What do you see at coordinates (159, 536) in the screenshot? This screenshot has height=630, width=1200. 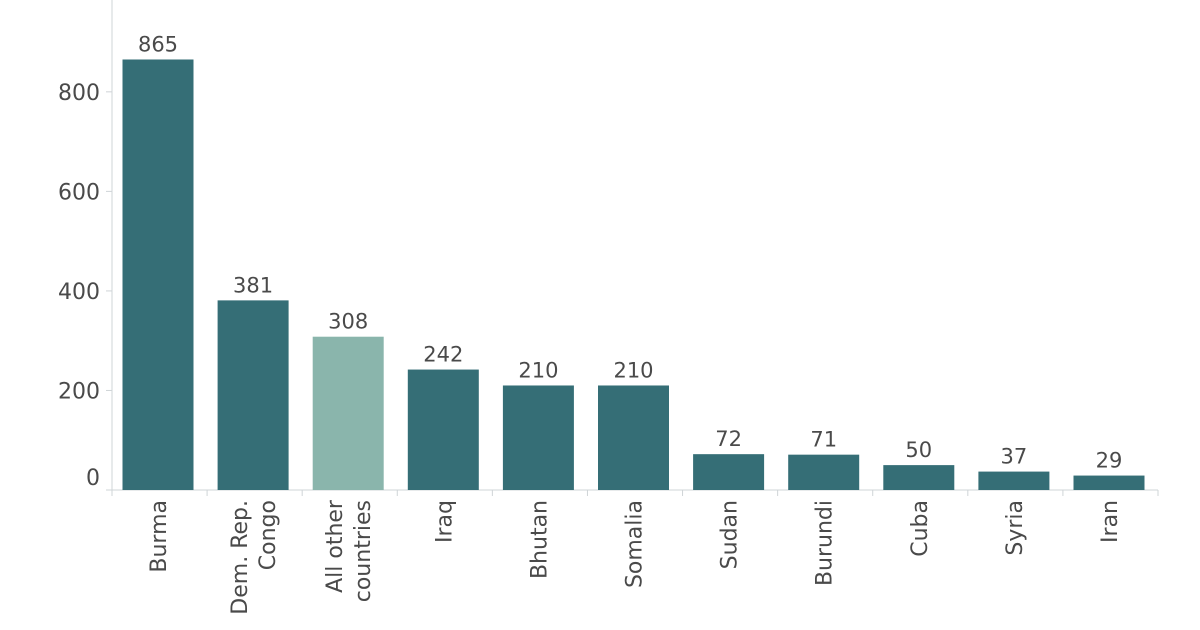 I see `x-tick-label: Burma` at bounding box center [159, 536].